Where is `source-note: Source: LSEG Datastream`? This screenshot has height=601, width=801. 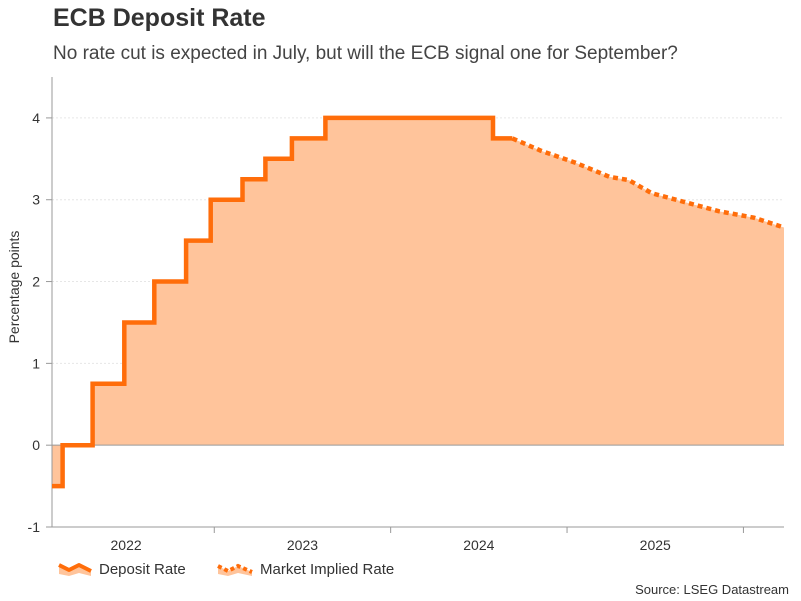 source-note: Source: LSEG Datastream is located at coordinates (712, 589).